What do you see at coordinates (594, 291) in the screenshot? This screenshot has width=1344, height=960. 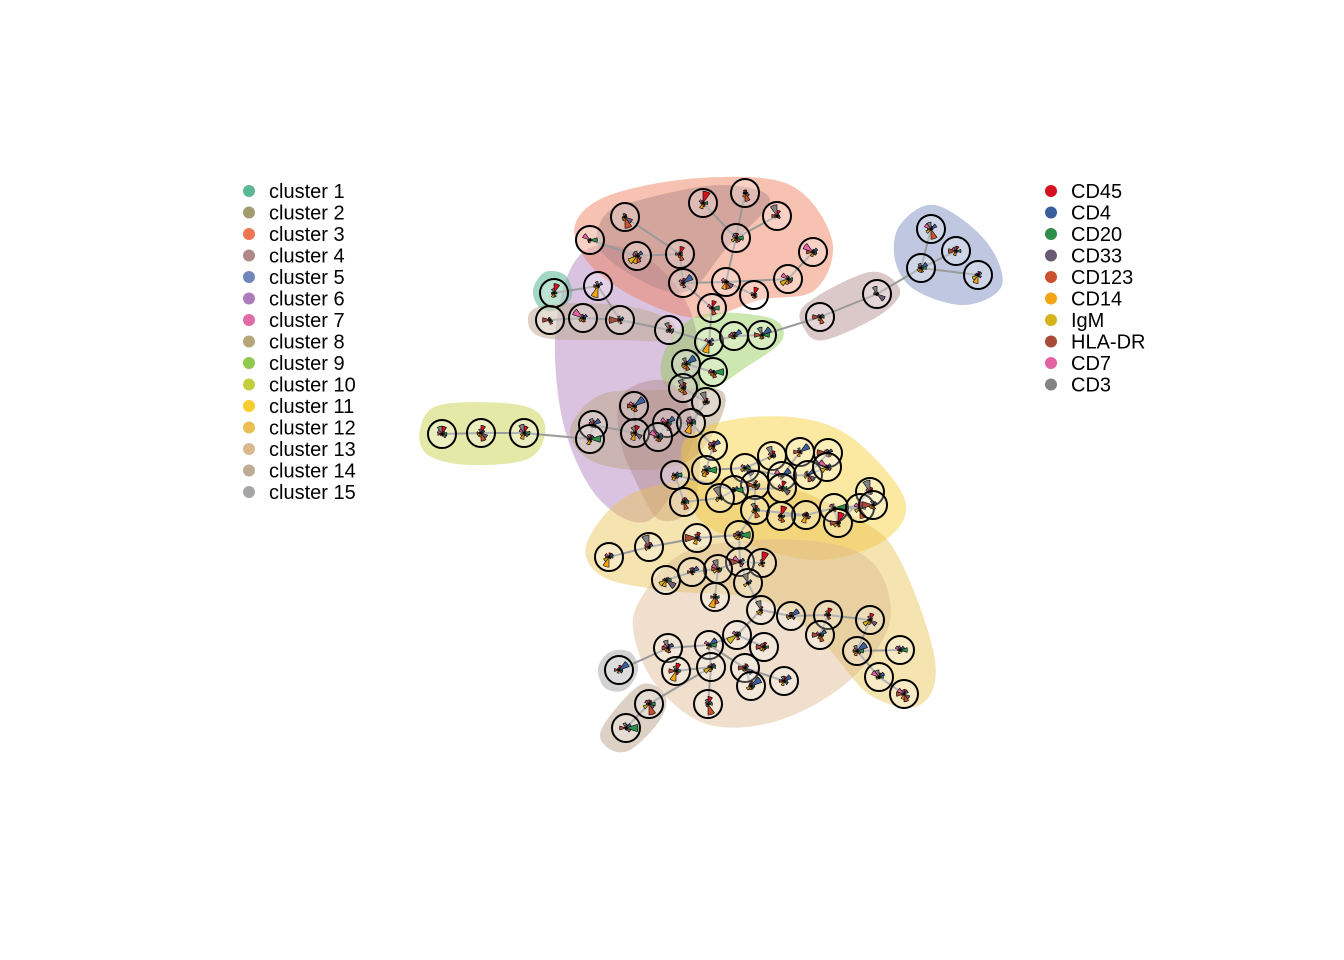 I see `marker-slice-CD14` at bounding box center [594, 291].